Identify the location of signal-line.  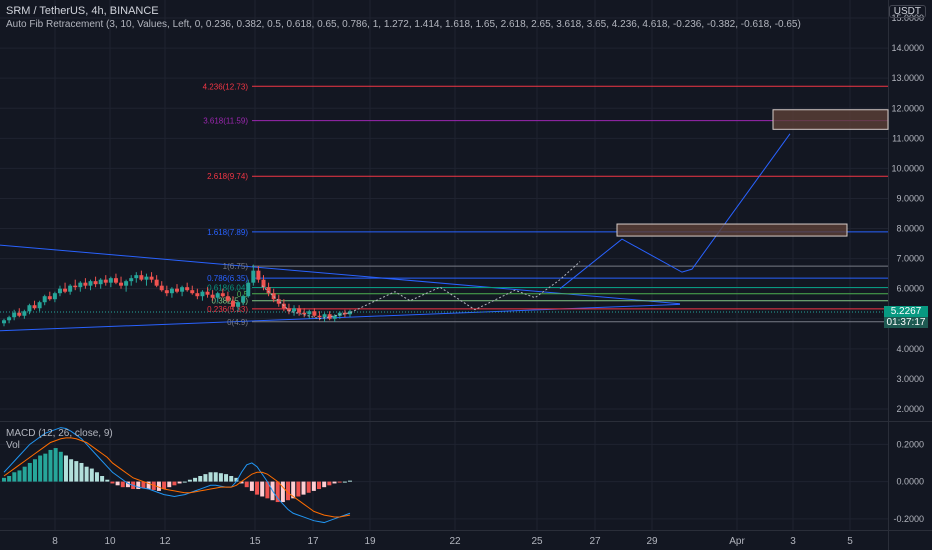
(177, 477).